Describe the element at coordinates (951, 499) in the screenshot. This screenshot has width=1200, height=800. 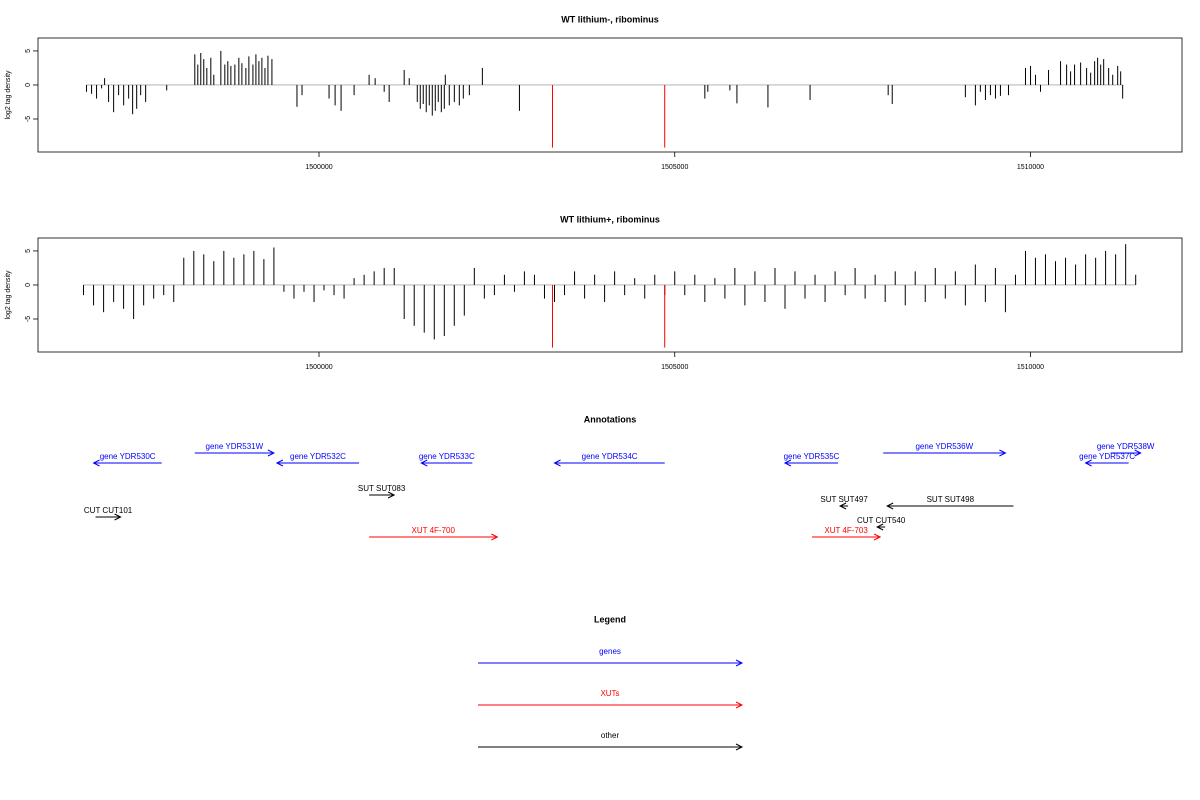
I see `feature-label: SUT SUT498` at that location.